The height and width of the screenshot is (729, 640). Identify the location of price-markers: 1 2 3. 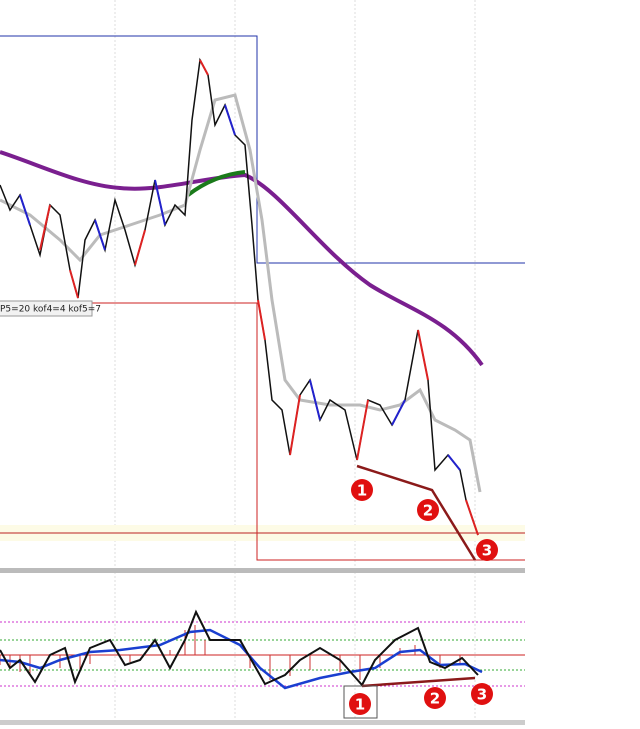
(424, 520).